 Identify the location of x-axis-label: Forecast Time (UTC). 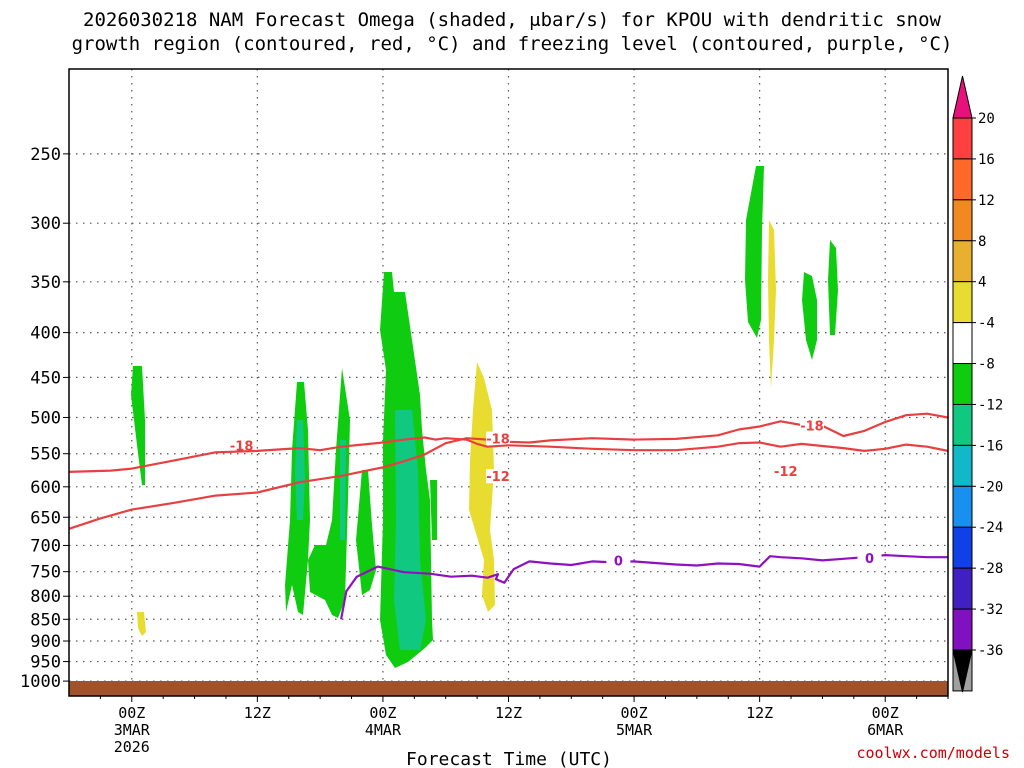
(509, 758).